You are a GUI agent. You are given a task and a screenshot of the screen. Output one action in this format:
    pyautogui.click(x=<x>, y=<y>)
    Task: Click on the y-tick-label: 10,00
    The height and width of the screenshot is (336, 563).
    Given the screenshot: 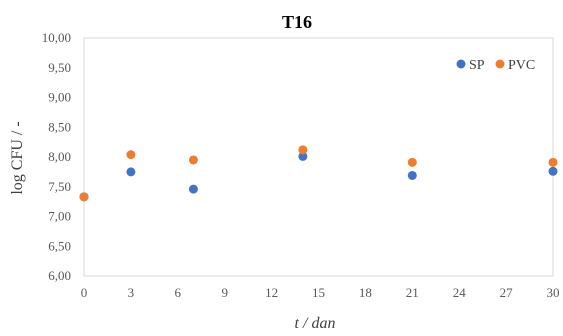 What is the action you would take?
    pyautogui.click(x=56, y=37)
    